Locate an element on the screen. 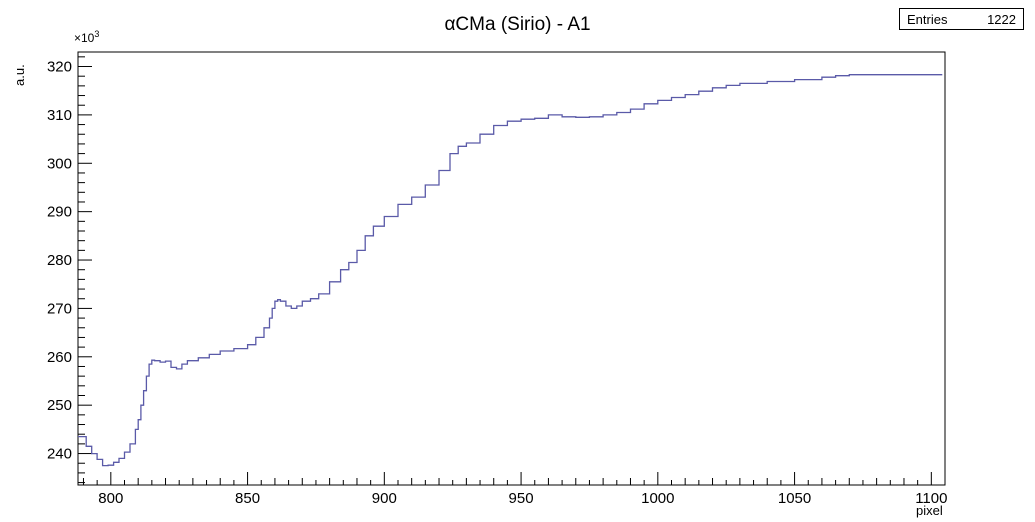 Image resolution: width=1035 pixels, height=522 pixels. y-tick-label: 240 is located at coordinates (59, 454).